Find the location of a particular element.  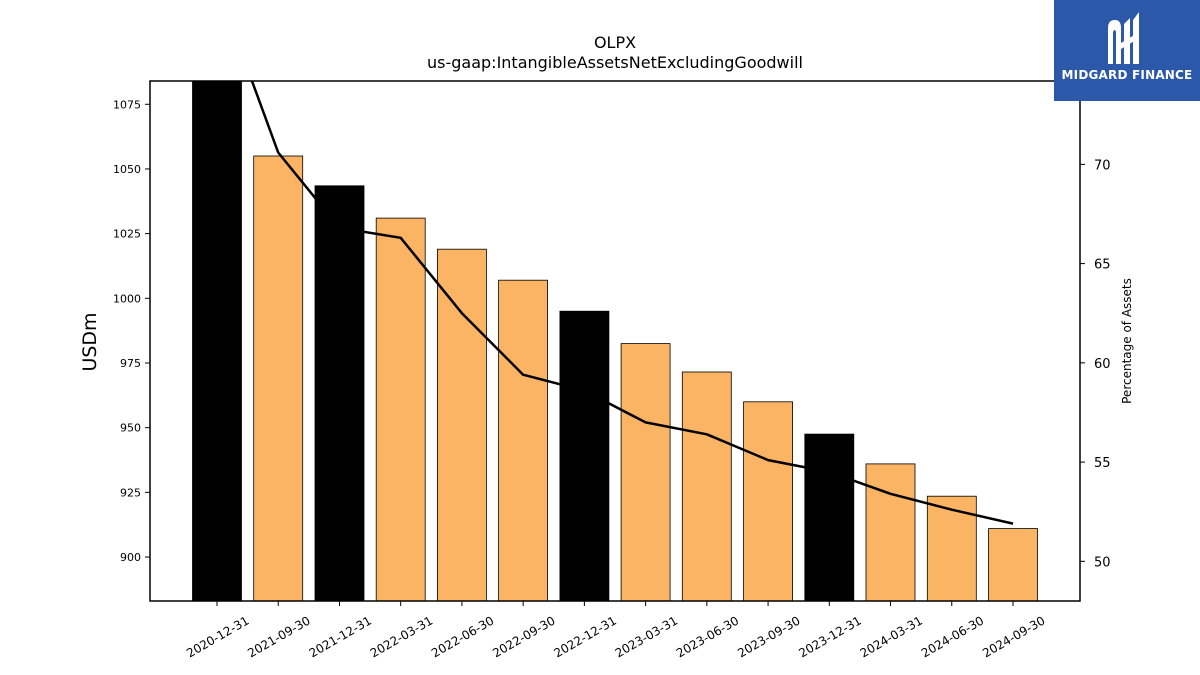

chart-title: OLPX is located at coordinates (615, 42).